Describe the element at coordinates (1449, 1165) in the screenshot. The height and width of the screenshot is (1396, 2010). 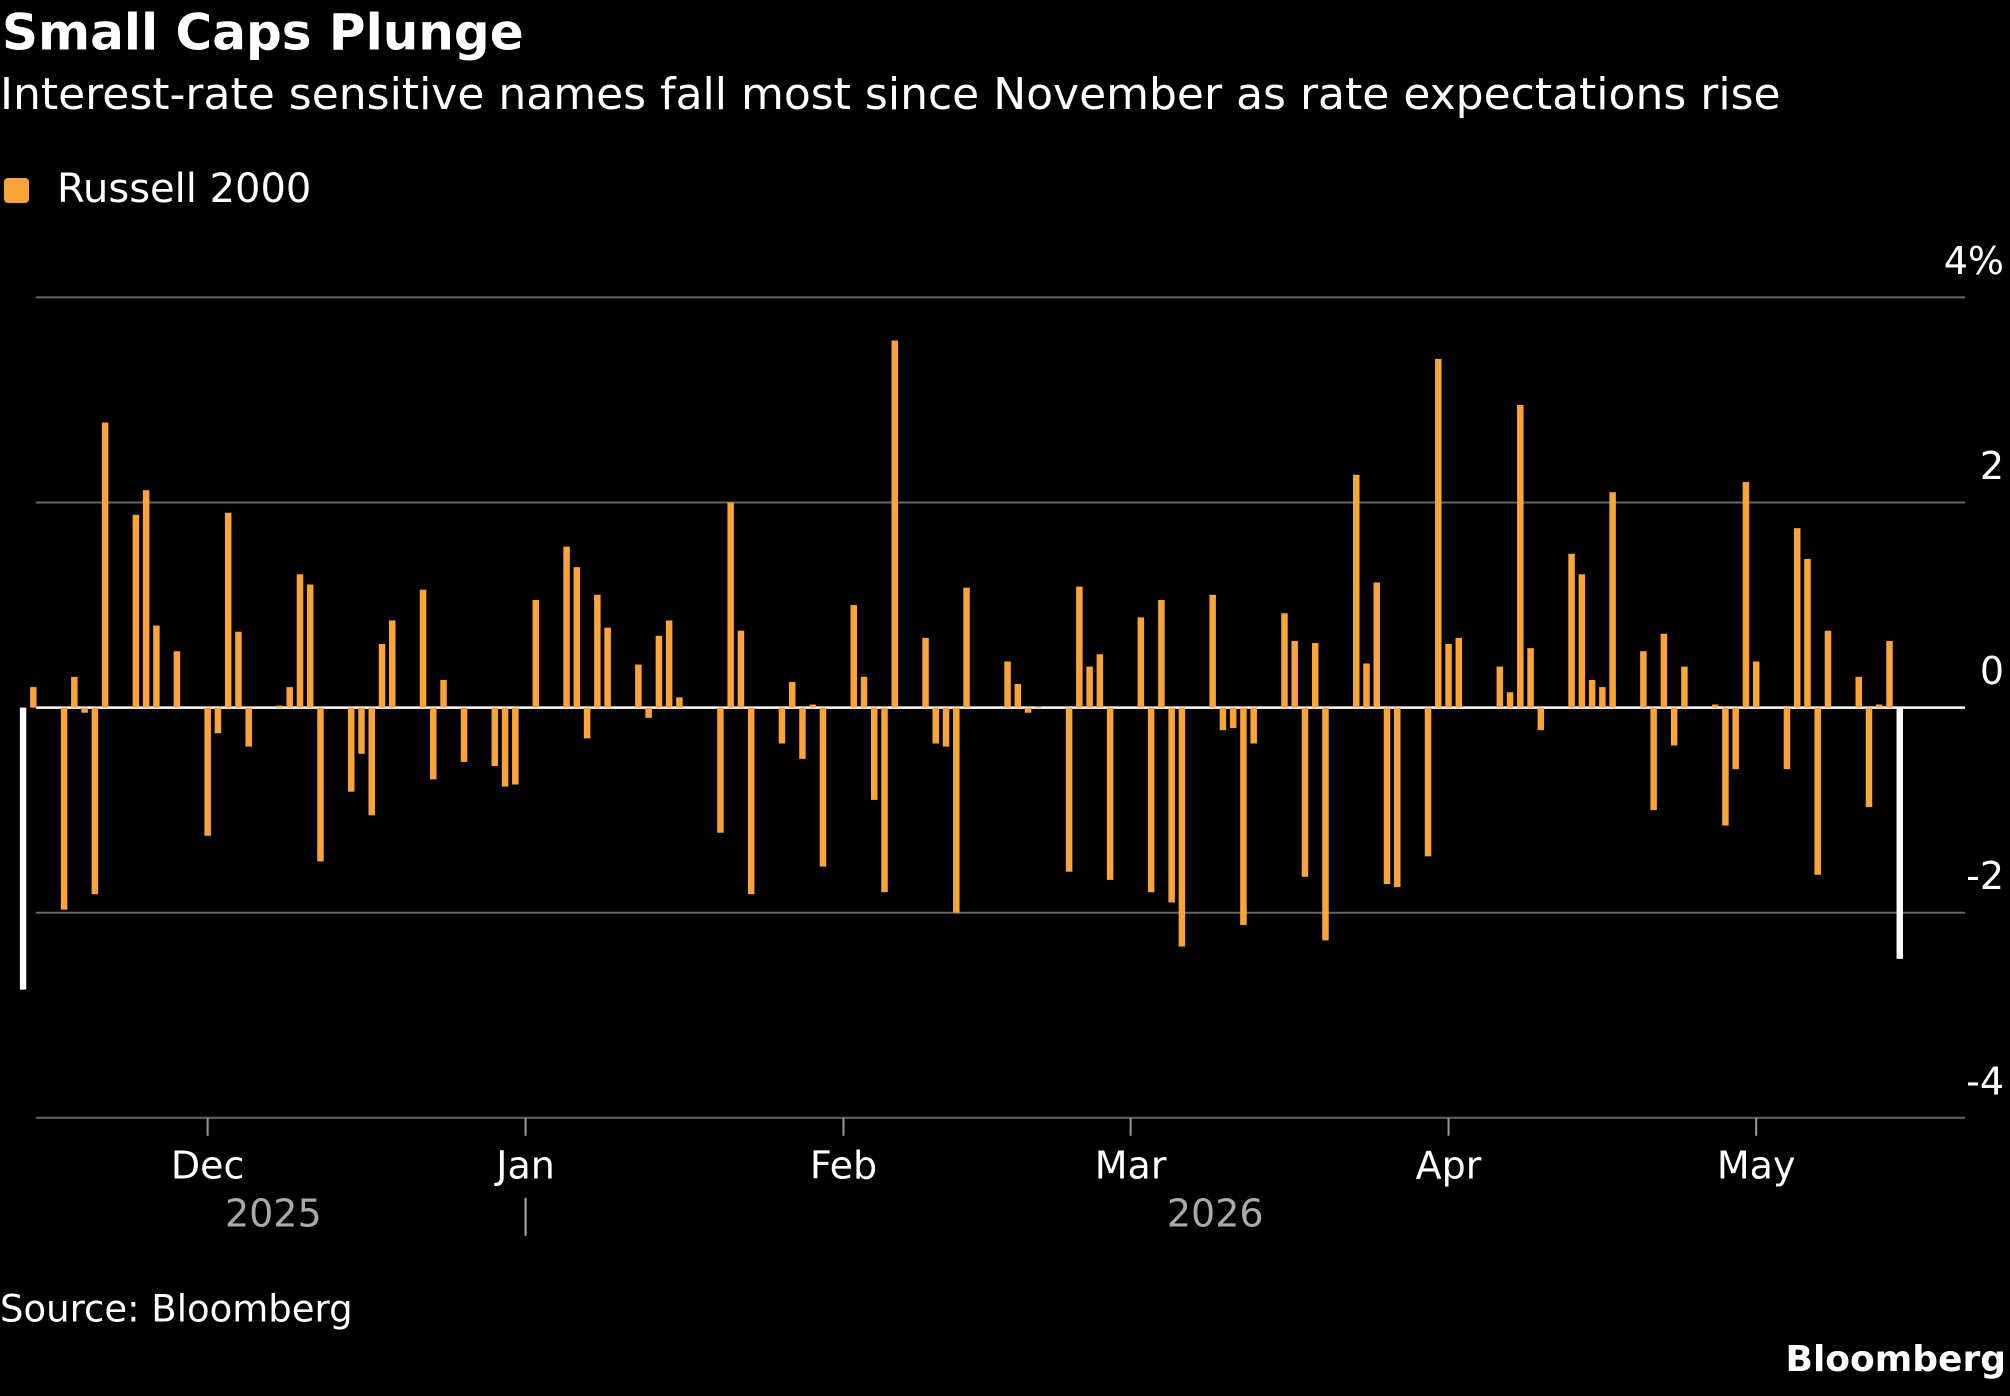
I see `x-tick-label: Apr` at that location.